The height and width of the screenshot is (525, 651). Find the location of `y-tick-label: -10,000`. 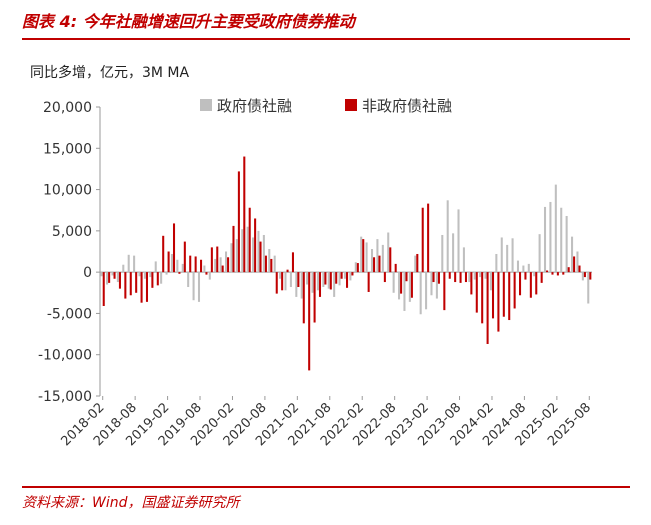

y-tick-label: -10,000 is located at coordinates (65, 356).